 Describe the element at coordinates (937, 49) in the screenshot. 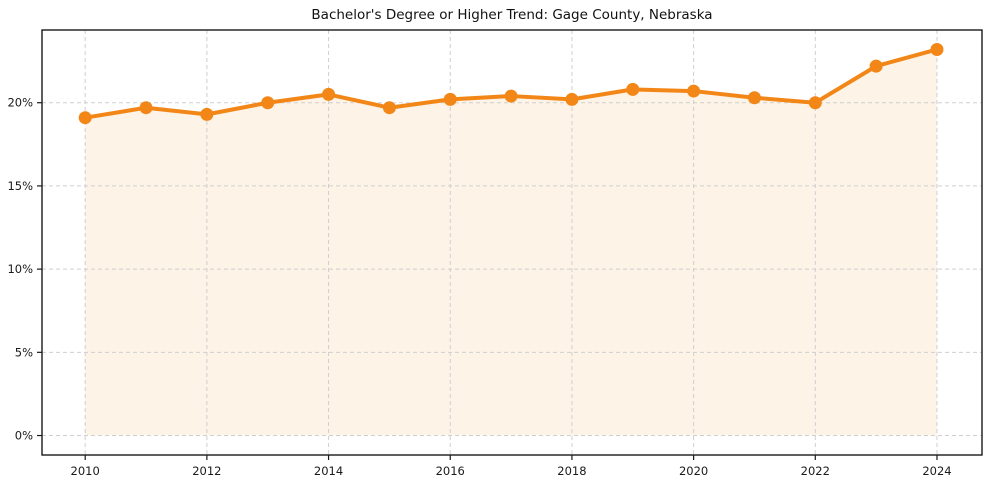

I see `data-point-2024` at that location.